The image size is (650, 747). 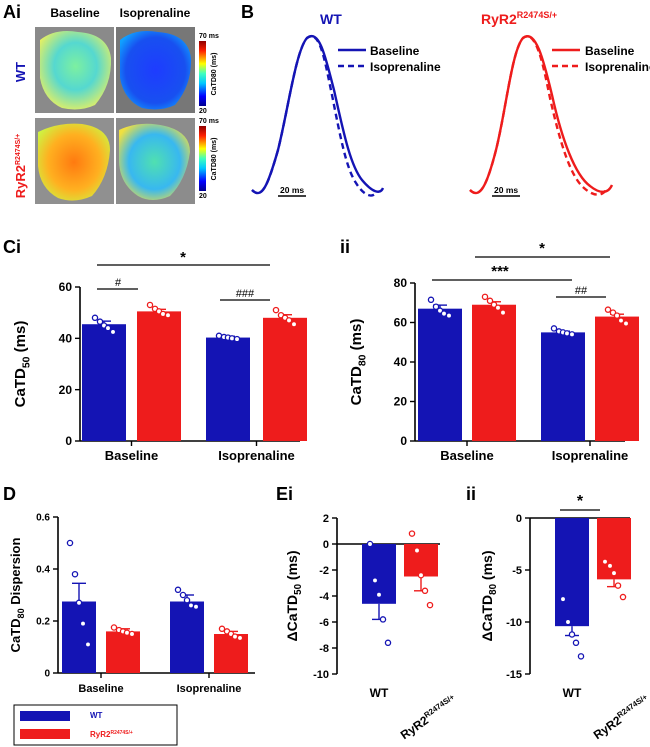 I want to click on b-ryr2-title: RyR2R2474S/+, so click(x=519, y=18).